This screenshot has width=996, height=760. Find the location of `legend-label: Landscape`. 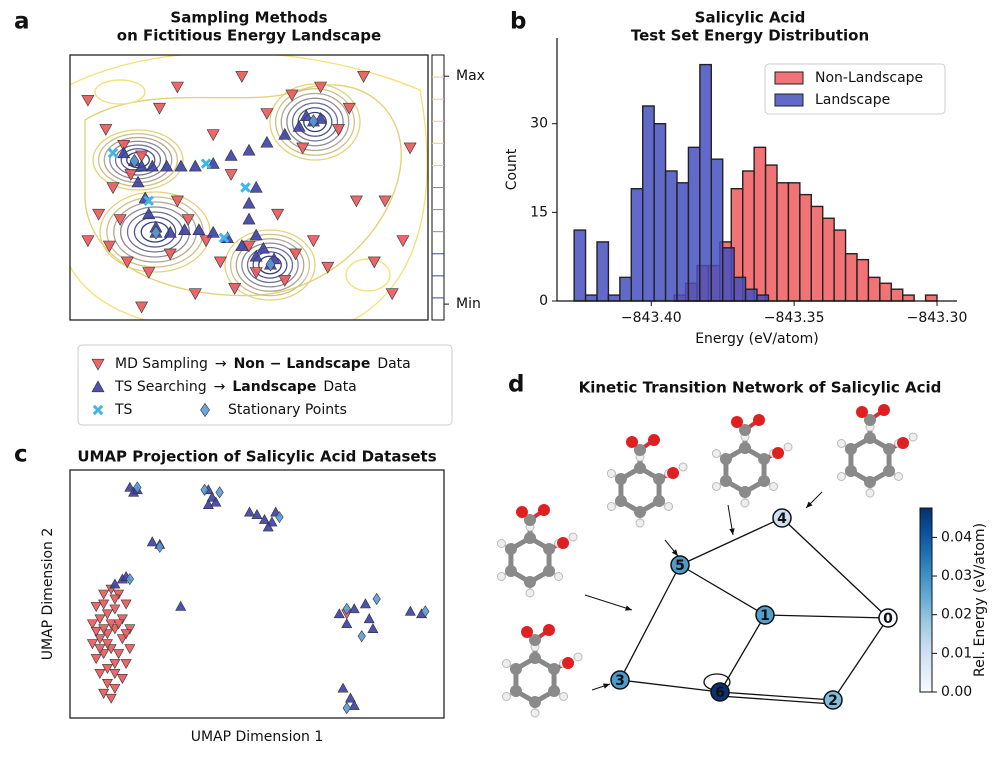

legend-label: Landscape is located at coordinates (852, 100).